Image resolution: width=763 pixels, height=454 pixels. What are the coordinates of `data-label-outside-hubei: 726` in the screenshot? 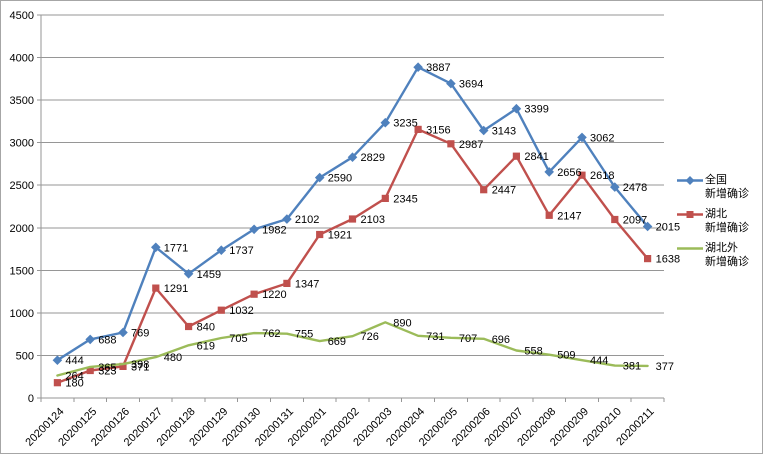 It's located at (370, 337).